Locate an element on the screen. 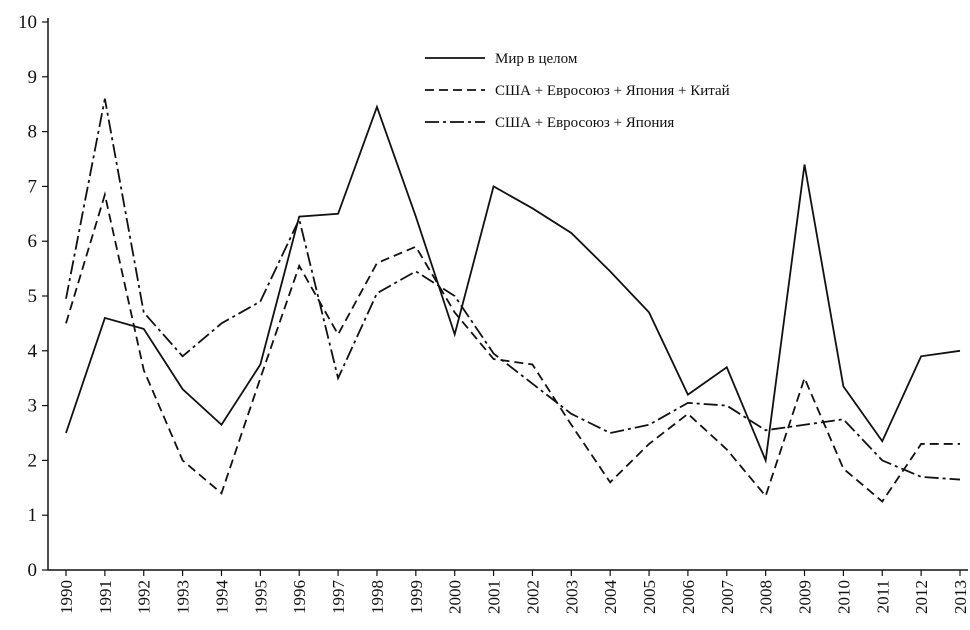 This screenshot has width=970, height=630. y-tick-label: 4 is located at coordinates (33, 351).